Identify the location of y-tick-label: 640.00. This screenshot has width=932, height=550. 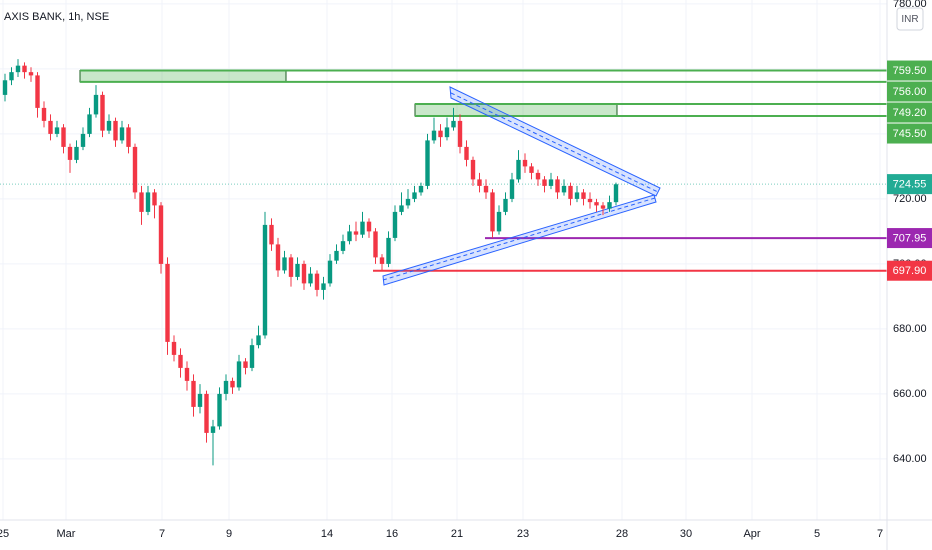
(910, 459).